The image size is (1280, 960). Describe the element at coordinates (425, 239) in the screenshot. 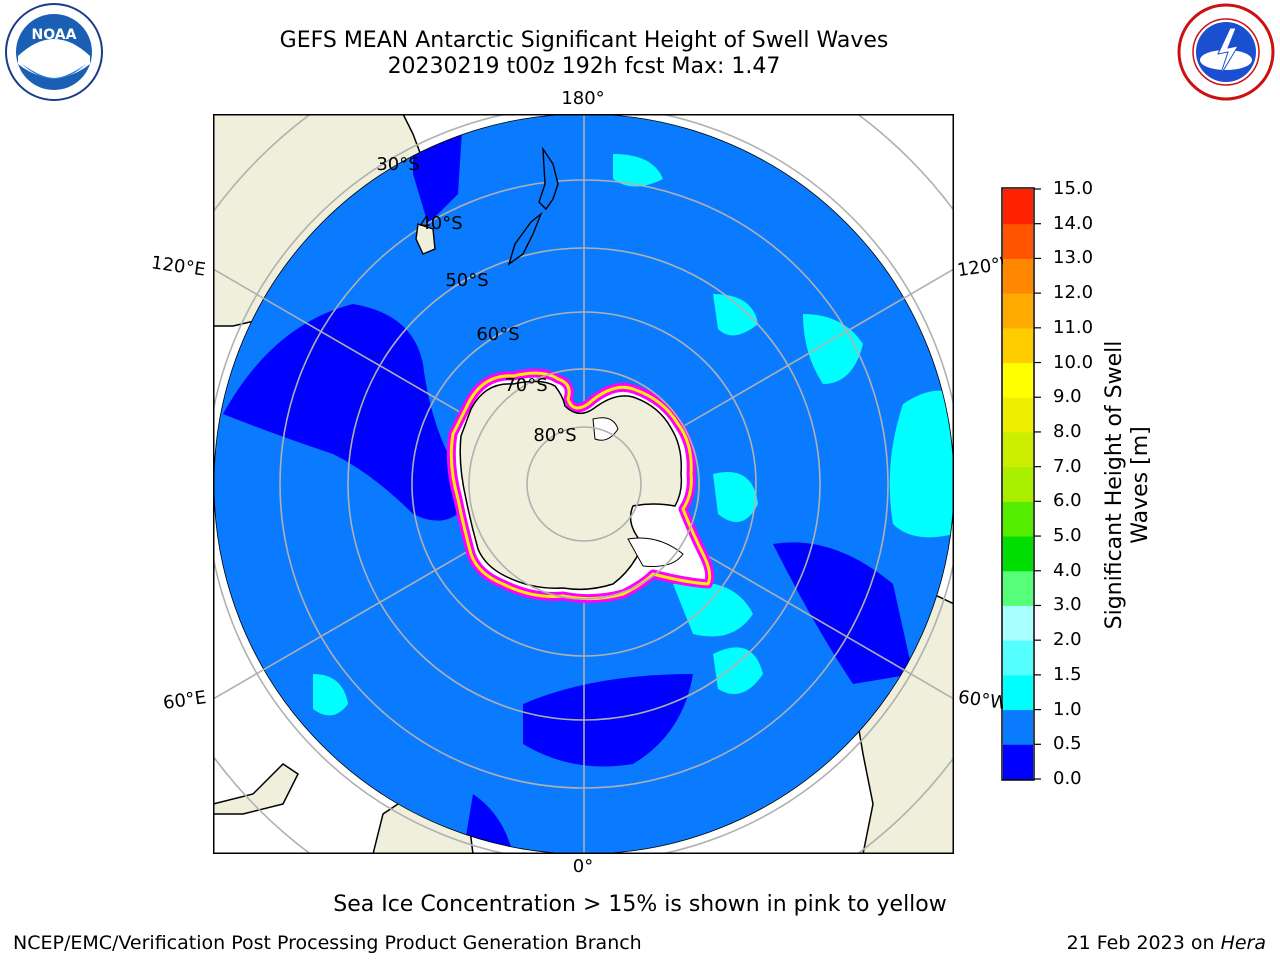

I see `tasmania` at that location.